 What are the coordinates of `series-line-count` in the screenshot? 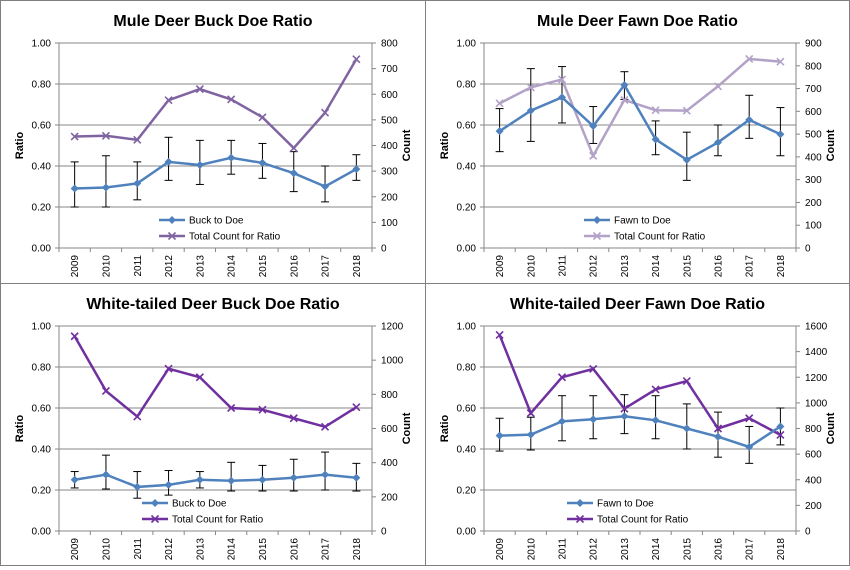 It's located at (215, 382).